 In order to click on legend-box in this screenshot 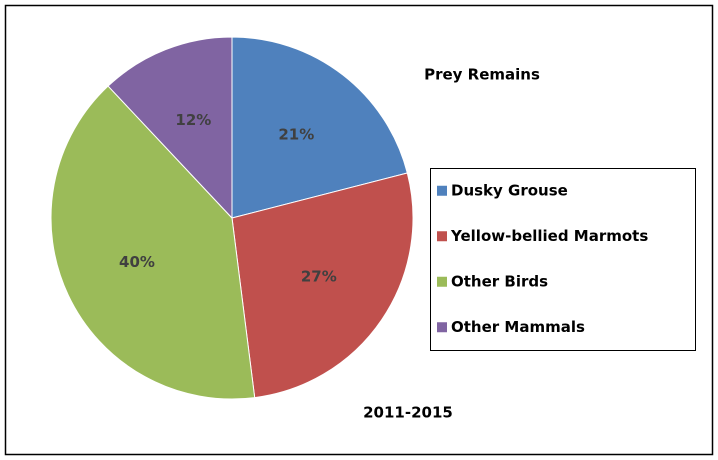, I will do `click(563, 259)`.